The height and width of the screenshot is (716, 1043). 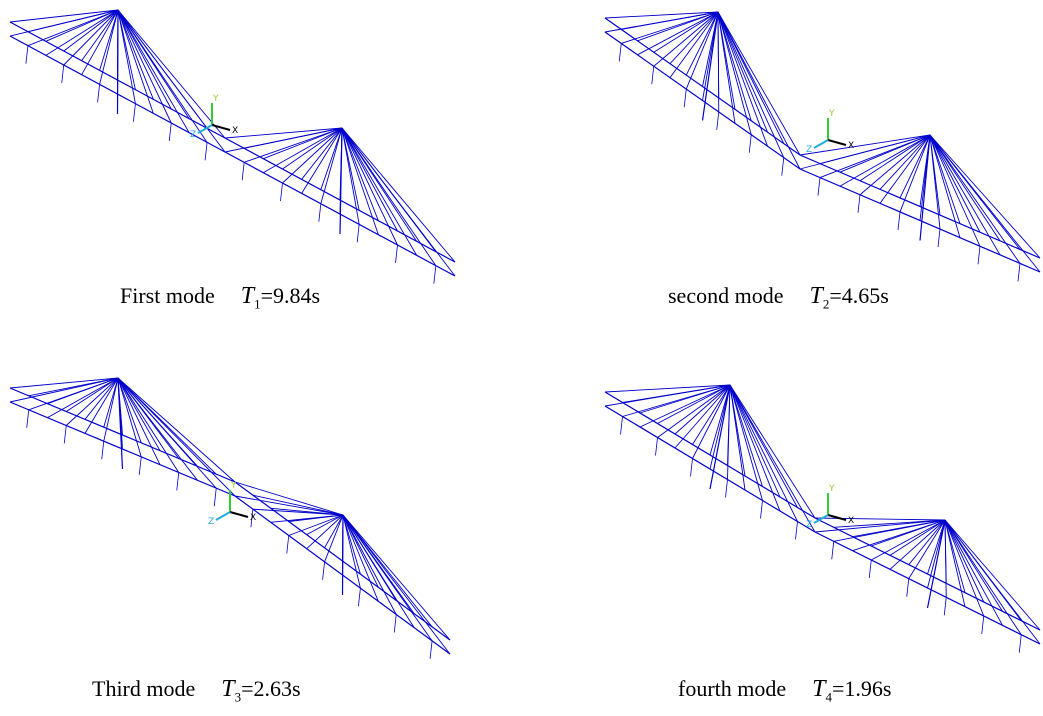 What do you see at coordinates (290, 295) in the screenshot?
I see `period: =9.84s` at bounding box center [290, 295].